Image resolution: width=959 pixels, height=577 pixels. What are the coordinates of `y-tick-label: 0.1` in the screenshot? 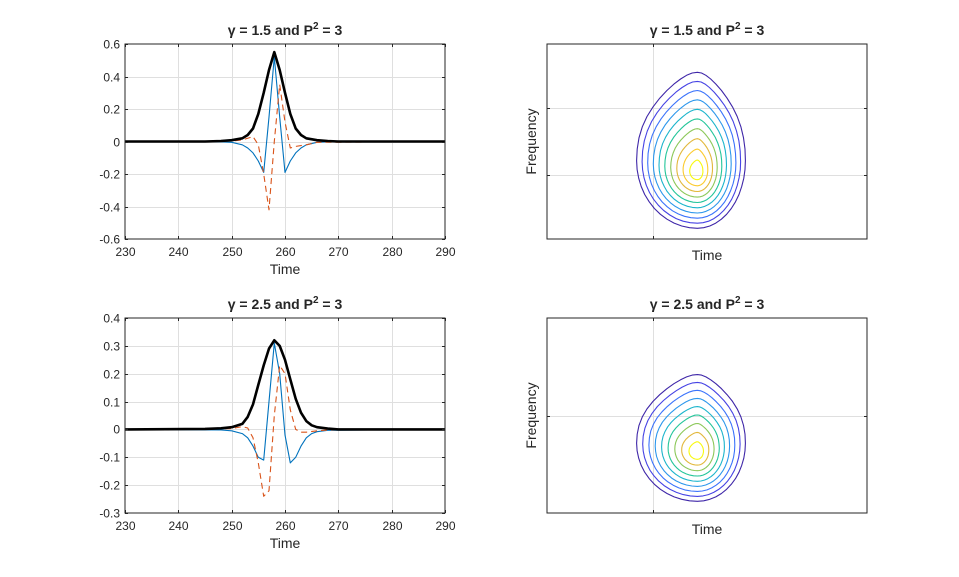 It's located at (111, 403).